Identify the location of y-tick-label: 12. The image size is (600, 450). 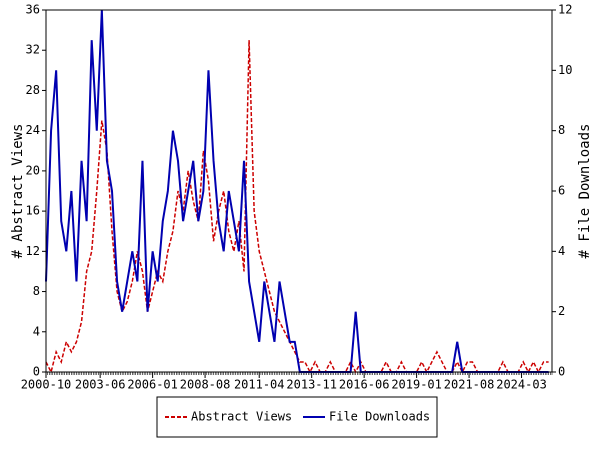
(33, 251).